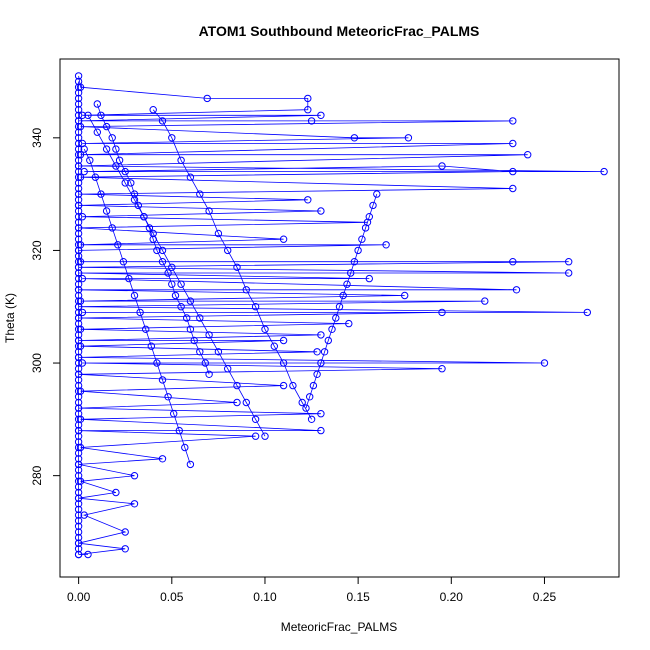  I want to click on x-axis: 0.00 0.05 0.10 0.15 0.20 0.25, so click(311, 590).